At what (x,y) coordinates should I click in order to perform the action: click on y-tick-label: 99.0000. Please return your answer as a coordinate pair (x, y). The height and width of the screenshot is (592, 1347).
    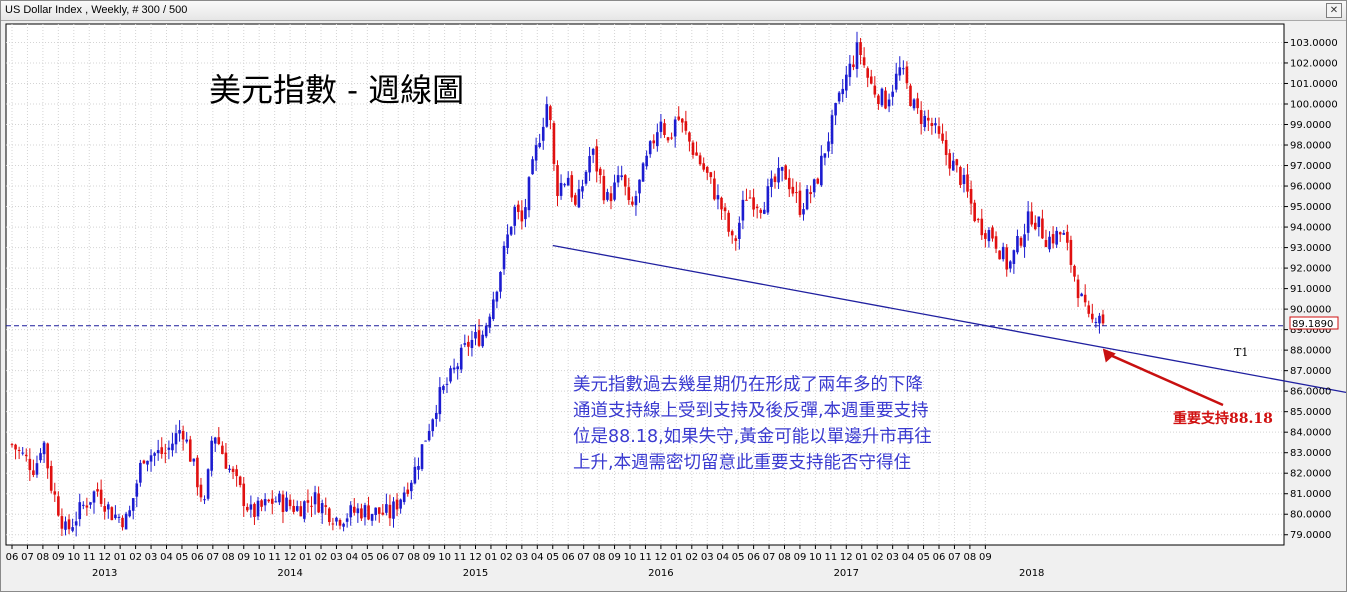
    Looking at the image, I should click on (1310, 125).